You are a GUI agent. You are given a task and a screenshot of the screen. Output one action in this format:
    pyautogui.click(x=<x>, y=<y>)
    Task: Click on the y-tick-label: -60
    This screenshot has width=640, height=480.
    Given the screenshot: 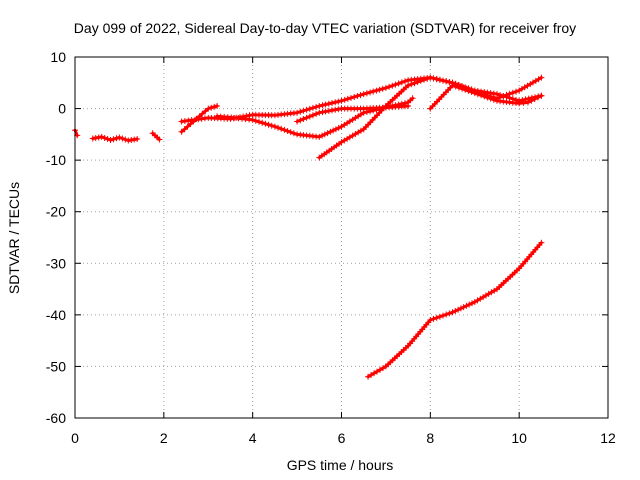 What is the action you would take?
    pyautogui.click(x=56, y=418)
    